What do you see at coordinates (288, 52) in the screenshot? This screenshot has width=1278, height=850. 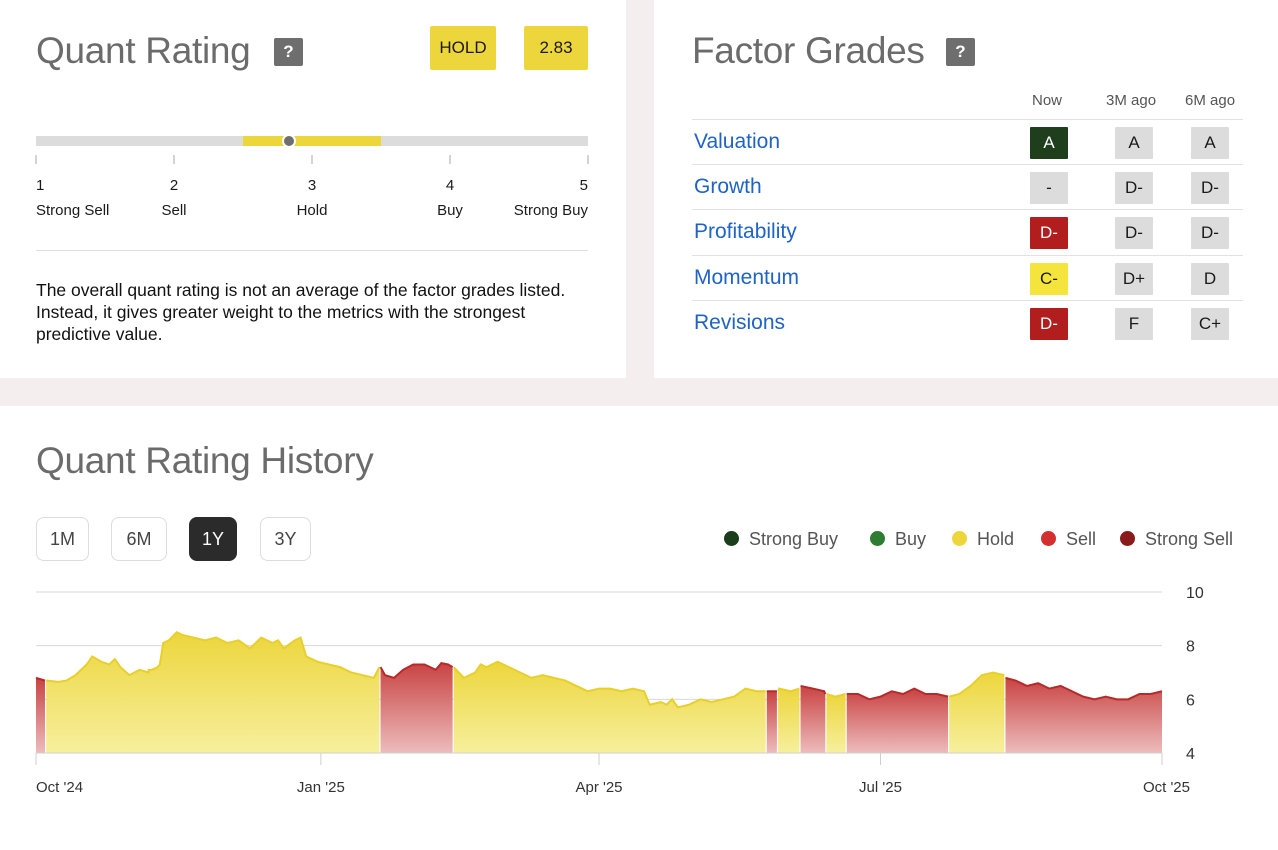 I see `quant-rating-help-icon: ?` at bounding box center [288, 52].